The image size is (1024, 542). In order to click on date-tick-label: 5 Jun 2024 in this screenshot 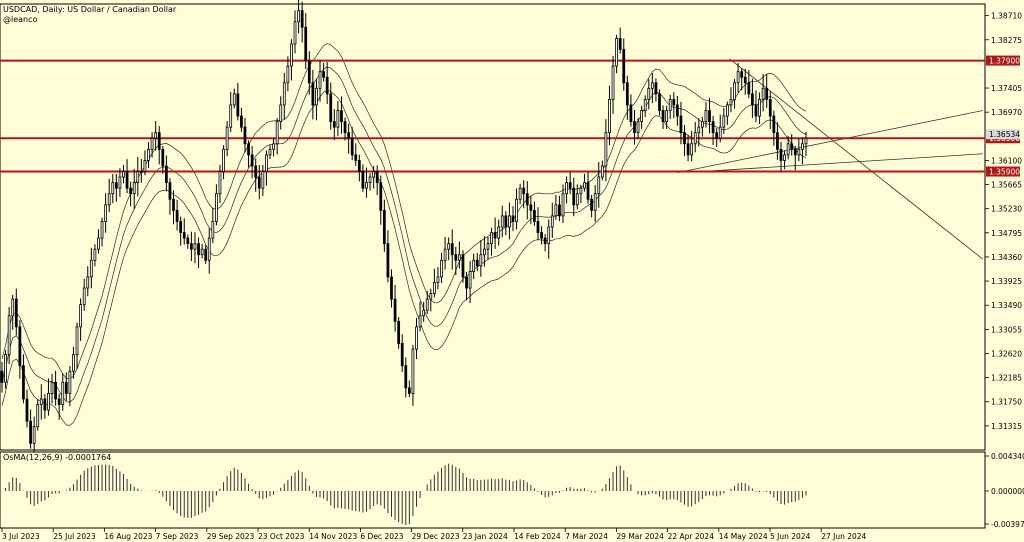, I will do `click(790, 536)`.